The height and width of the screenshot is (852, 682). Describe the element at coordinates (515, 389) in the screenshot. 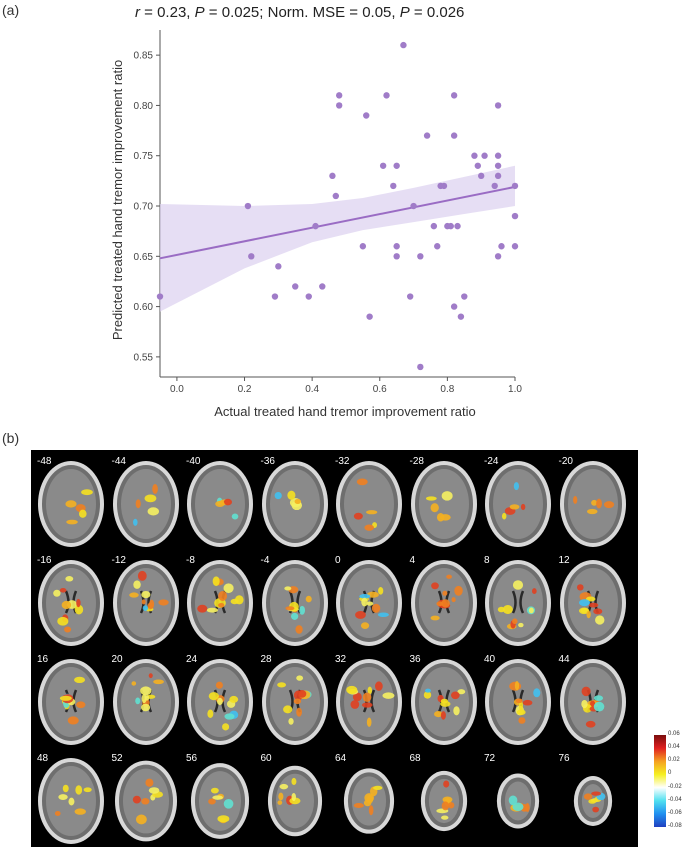

I see `x-tick-label: 1.0` at that location.